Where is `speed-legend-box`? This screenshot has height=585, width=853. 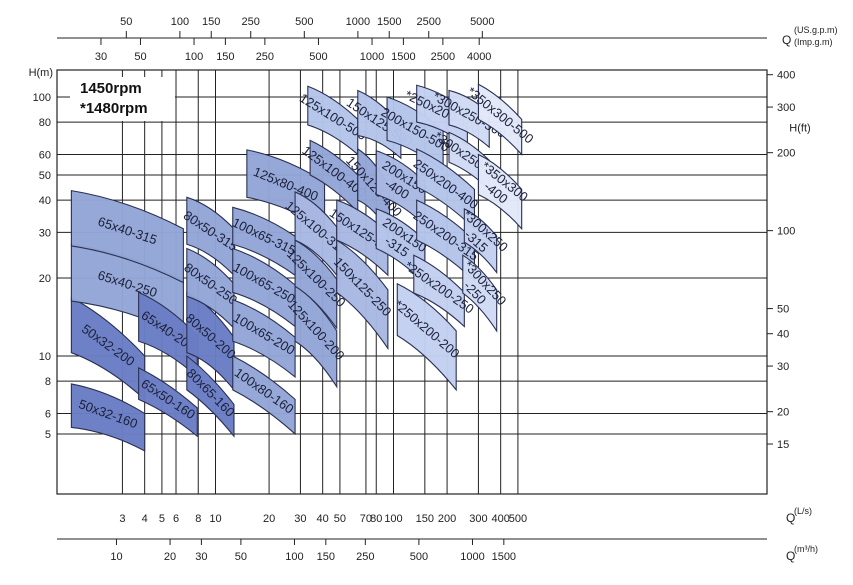 speed-legend-box is located at coordinates (122, 99).